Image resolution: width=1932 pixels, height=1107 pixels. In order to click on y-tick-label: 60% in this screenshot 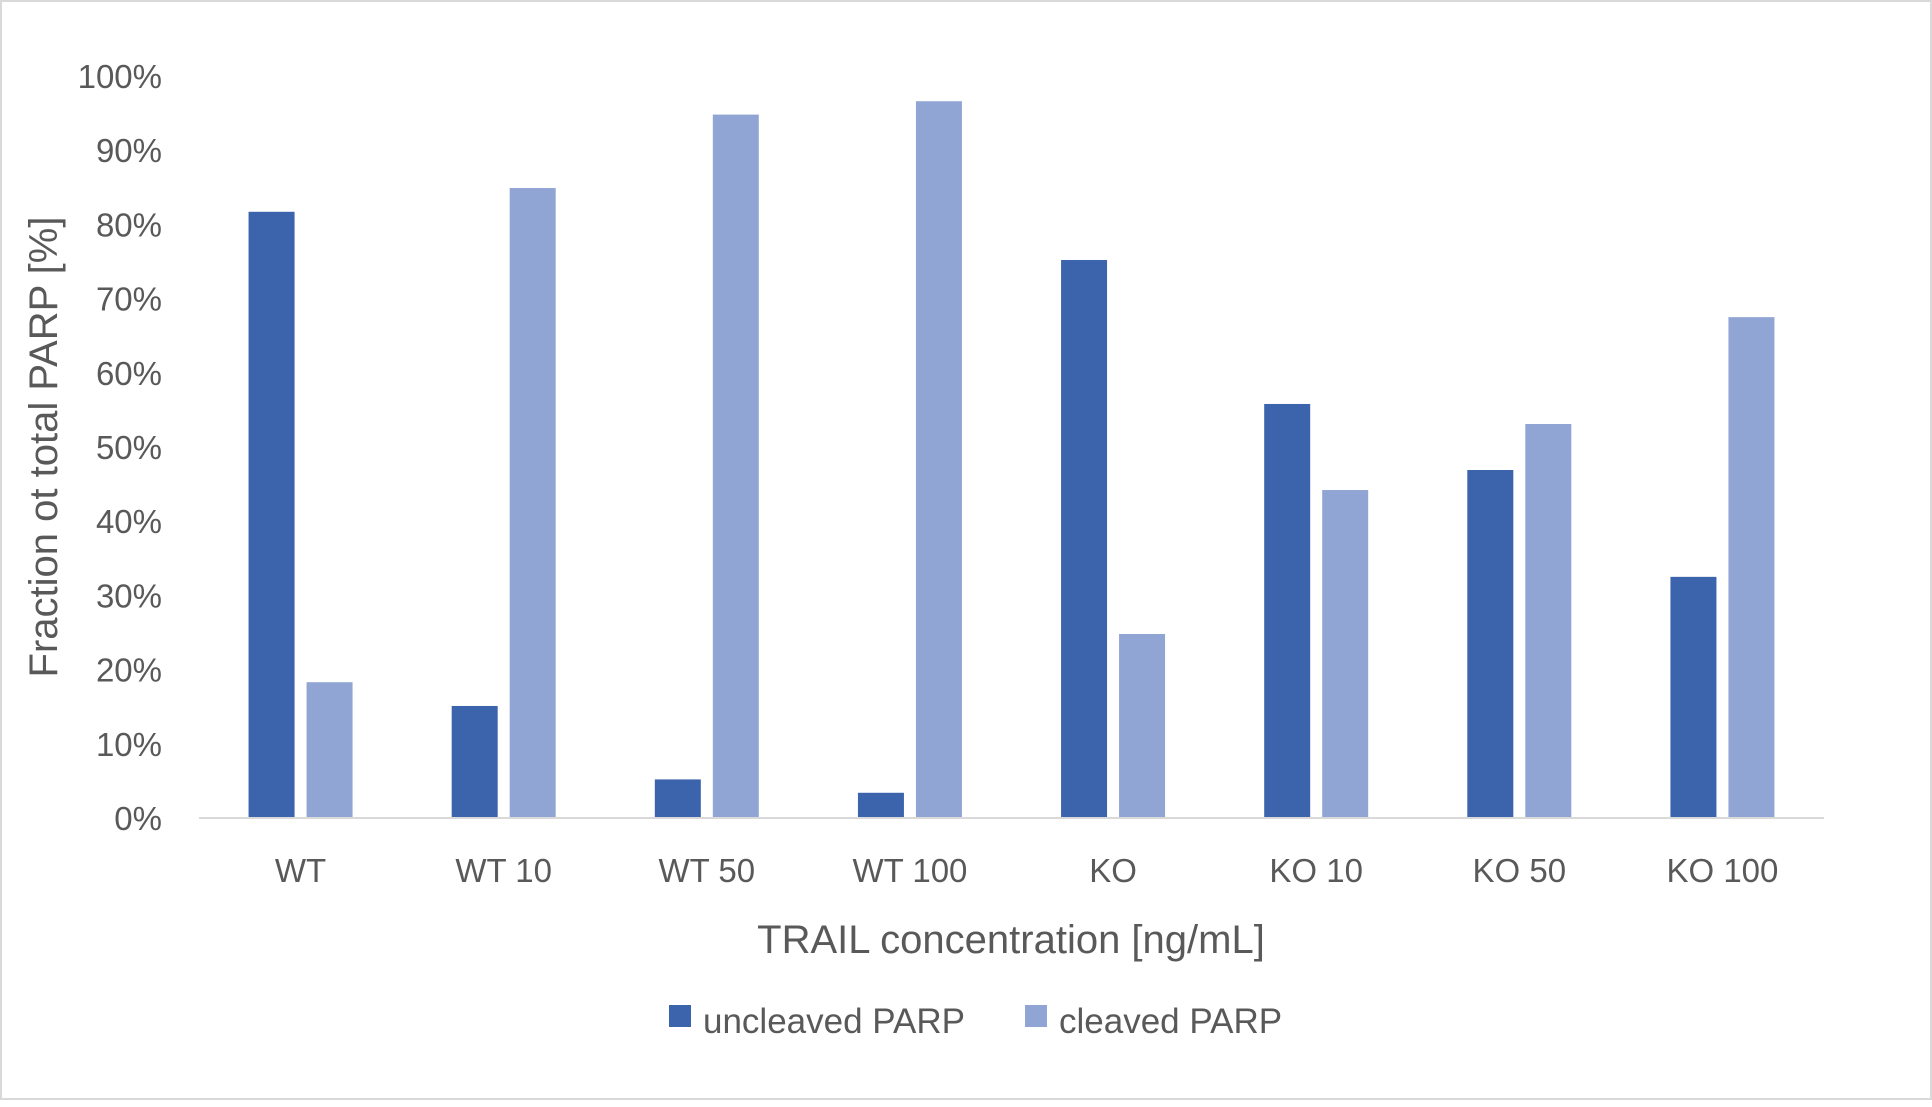, I will do `click(129, 373)`.